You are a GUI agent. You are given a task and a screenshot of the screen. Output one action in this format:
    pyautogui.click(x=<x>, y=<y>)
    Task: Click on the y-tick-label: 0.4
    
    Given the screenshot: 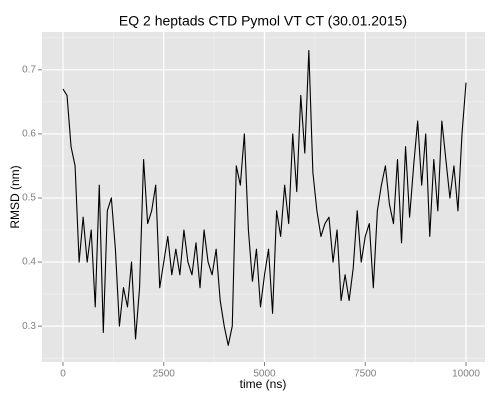 What is the action you would take?
    pyautogui.click(x=29, y=262)
    